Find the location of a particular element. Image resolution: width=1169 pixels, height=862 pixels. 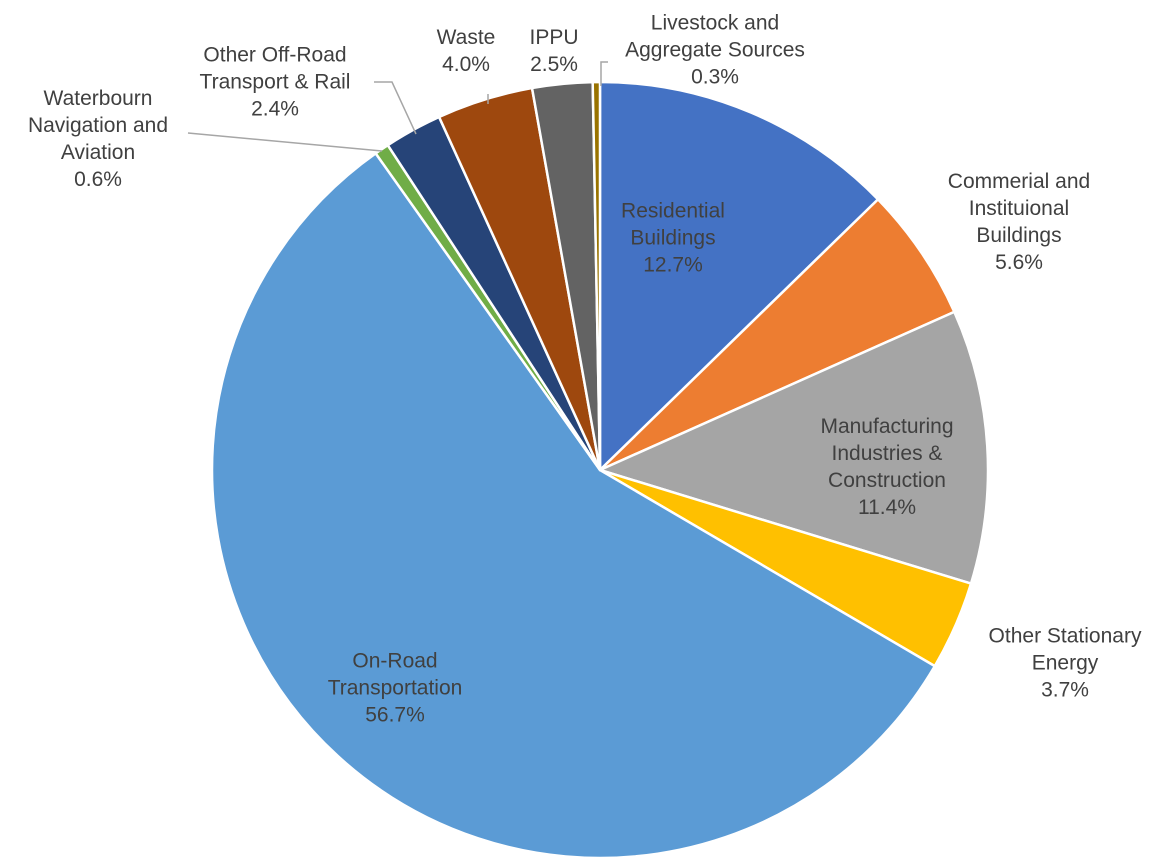

value-label: 4.0% is located at coordinates (466, 64).